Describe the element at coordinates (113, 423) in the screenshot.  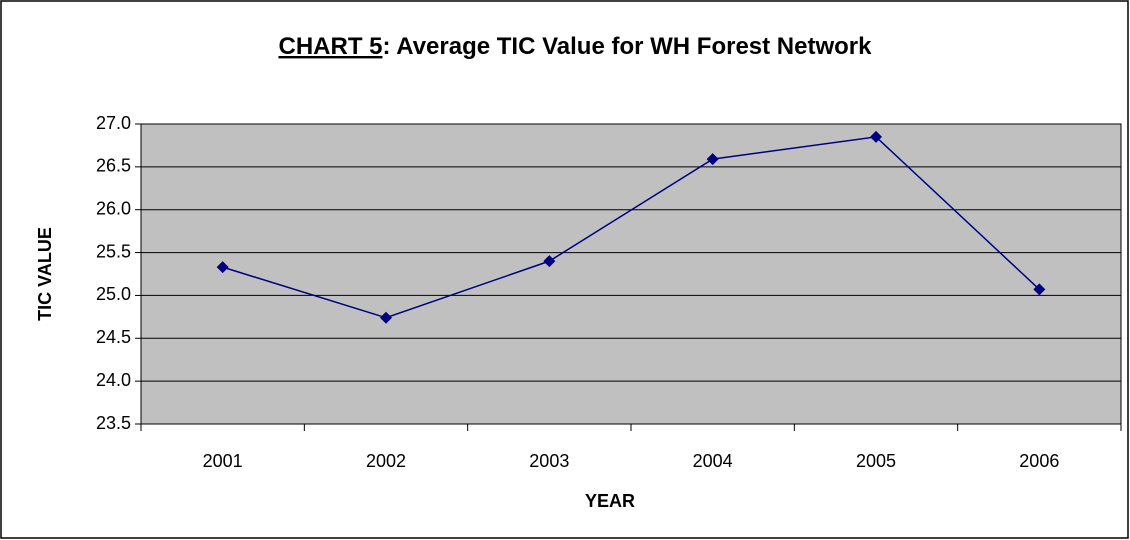
I see `y-tick-label: 23.5` at that location.